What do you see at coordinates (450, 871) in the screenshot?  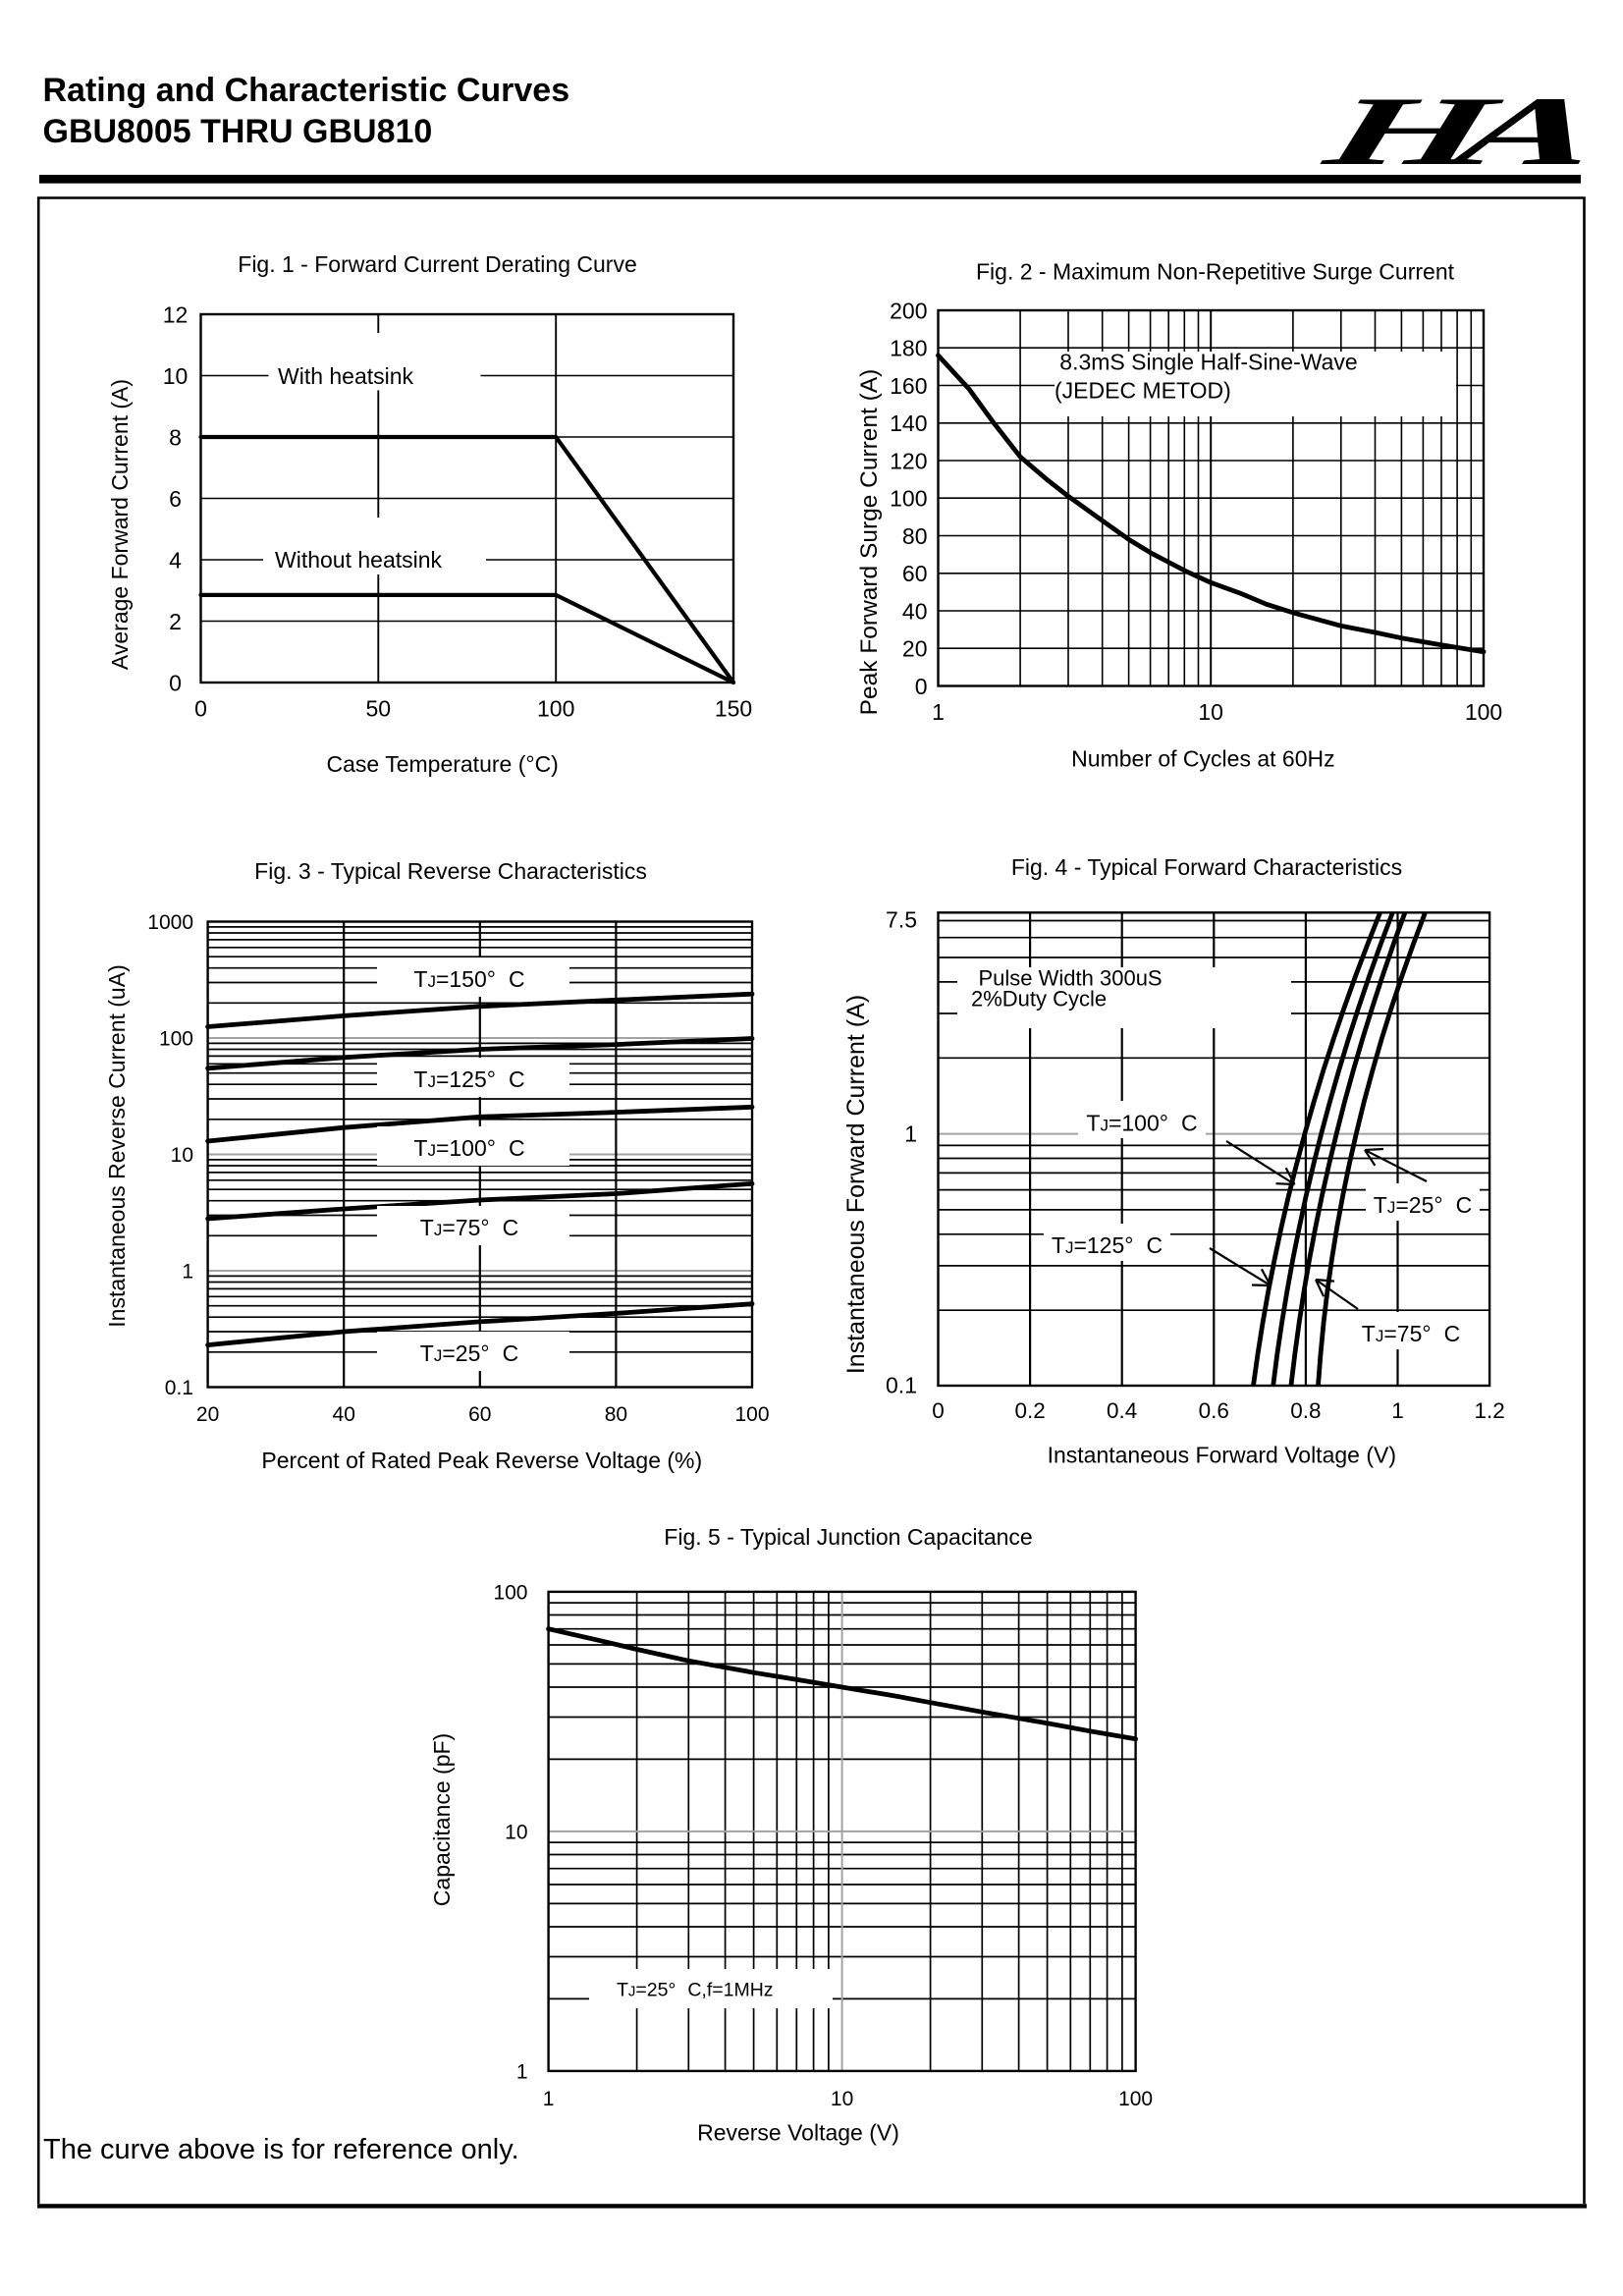 I see `svg-text:Fig. 3 - Typical Reverse Chara: Fig. 3 - Typical Reverse Characteristics` at bounding box center [450, 871].